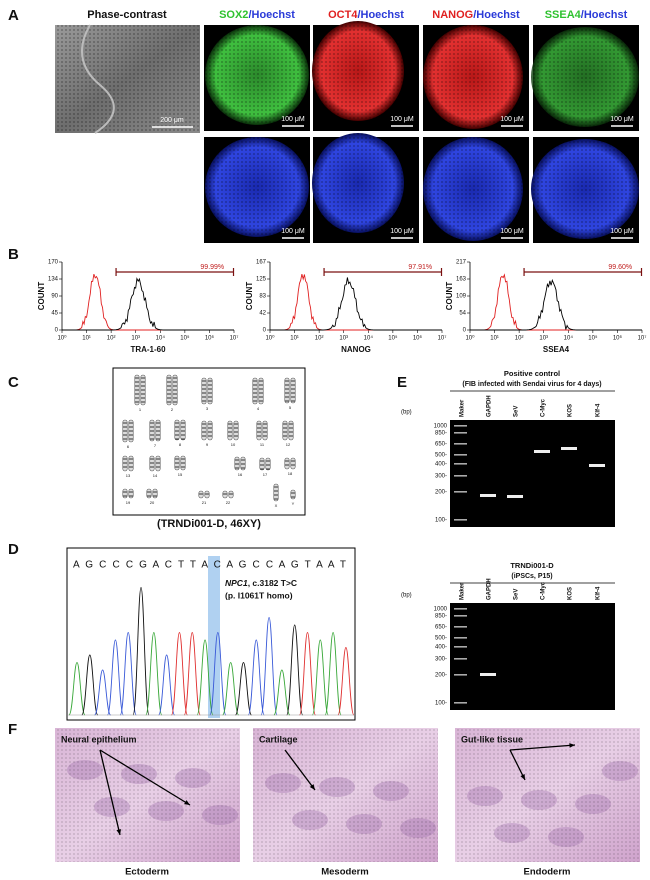  I want to click on x-tick-label: 10³, so click(543, 339).